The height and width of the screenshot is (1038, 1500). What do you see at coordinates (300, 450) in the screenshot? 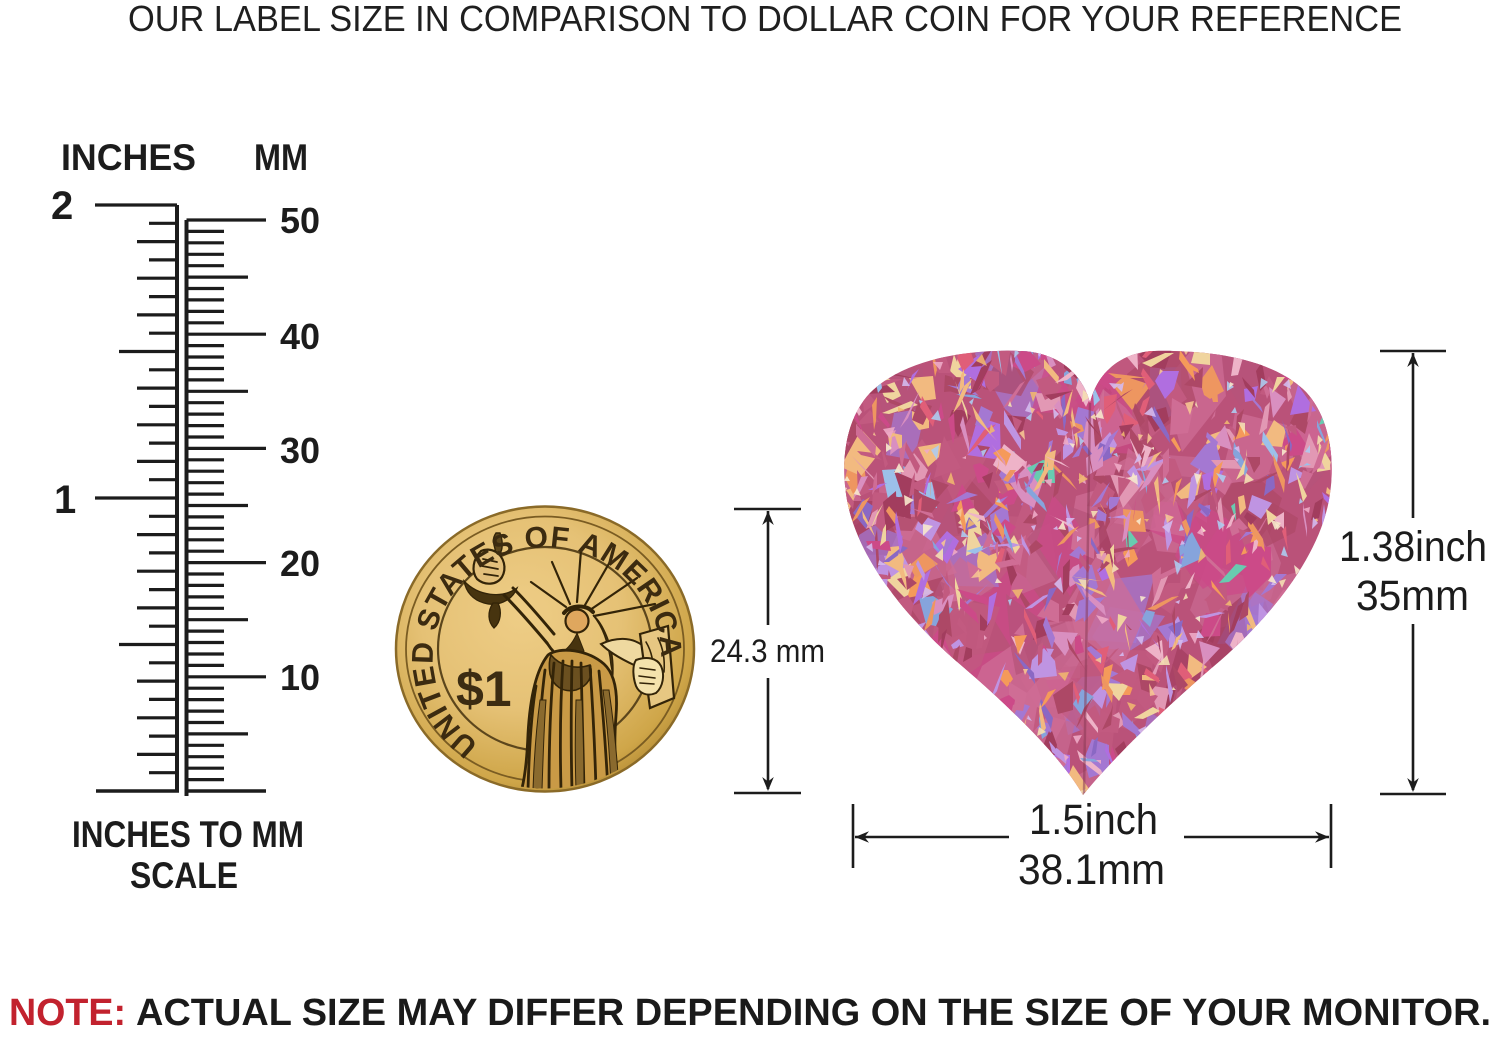
I see `svg-text: 30` at bounding box center [300, 450].